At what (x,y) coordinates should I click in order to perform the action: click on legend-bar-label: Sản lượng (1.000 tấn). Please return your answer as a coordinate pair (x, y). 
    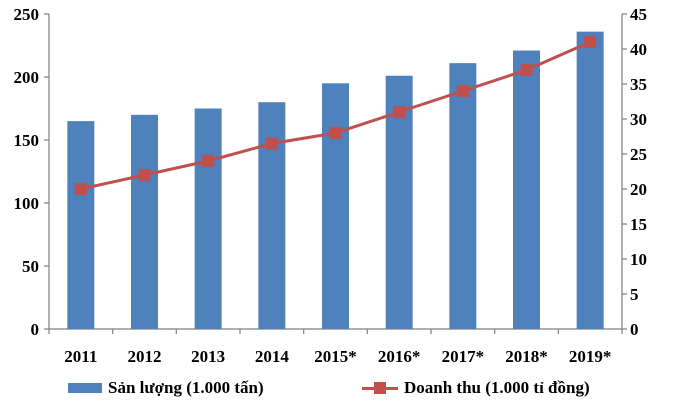
    Looking at the image, I should click on (186, 387).